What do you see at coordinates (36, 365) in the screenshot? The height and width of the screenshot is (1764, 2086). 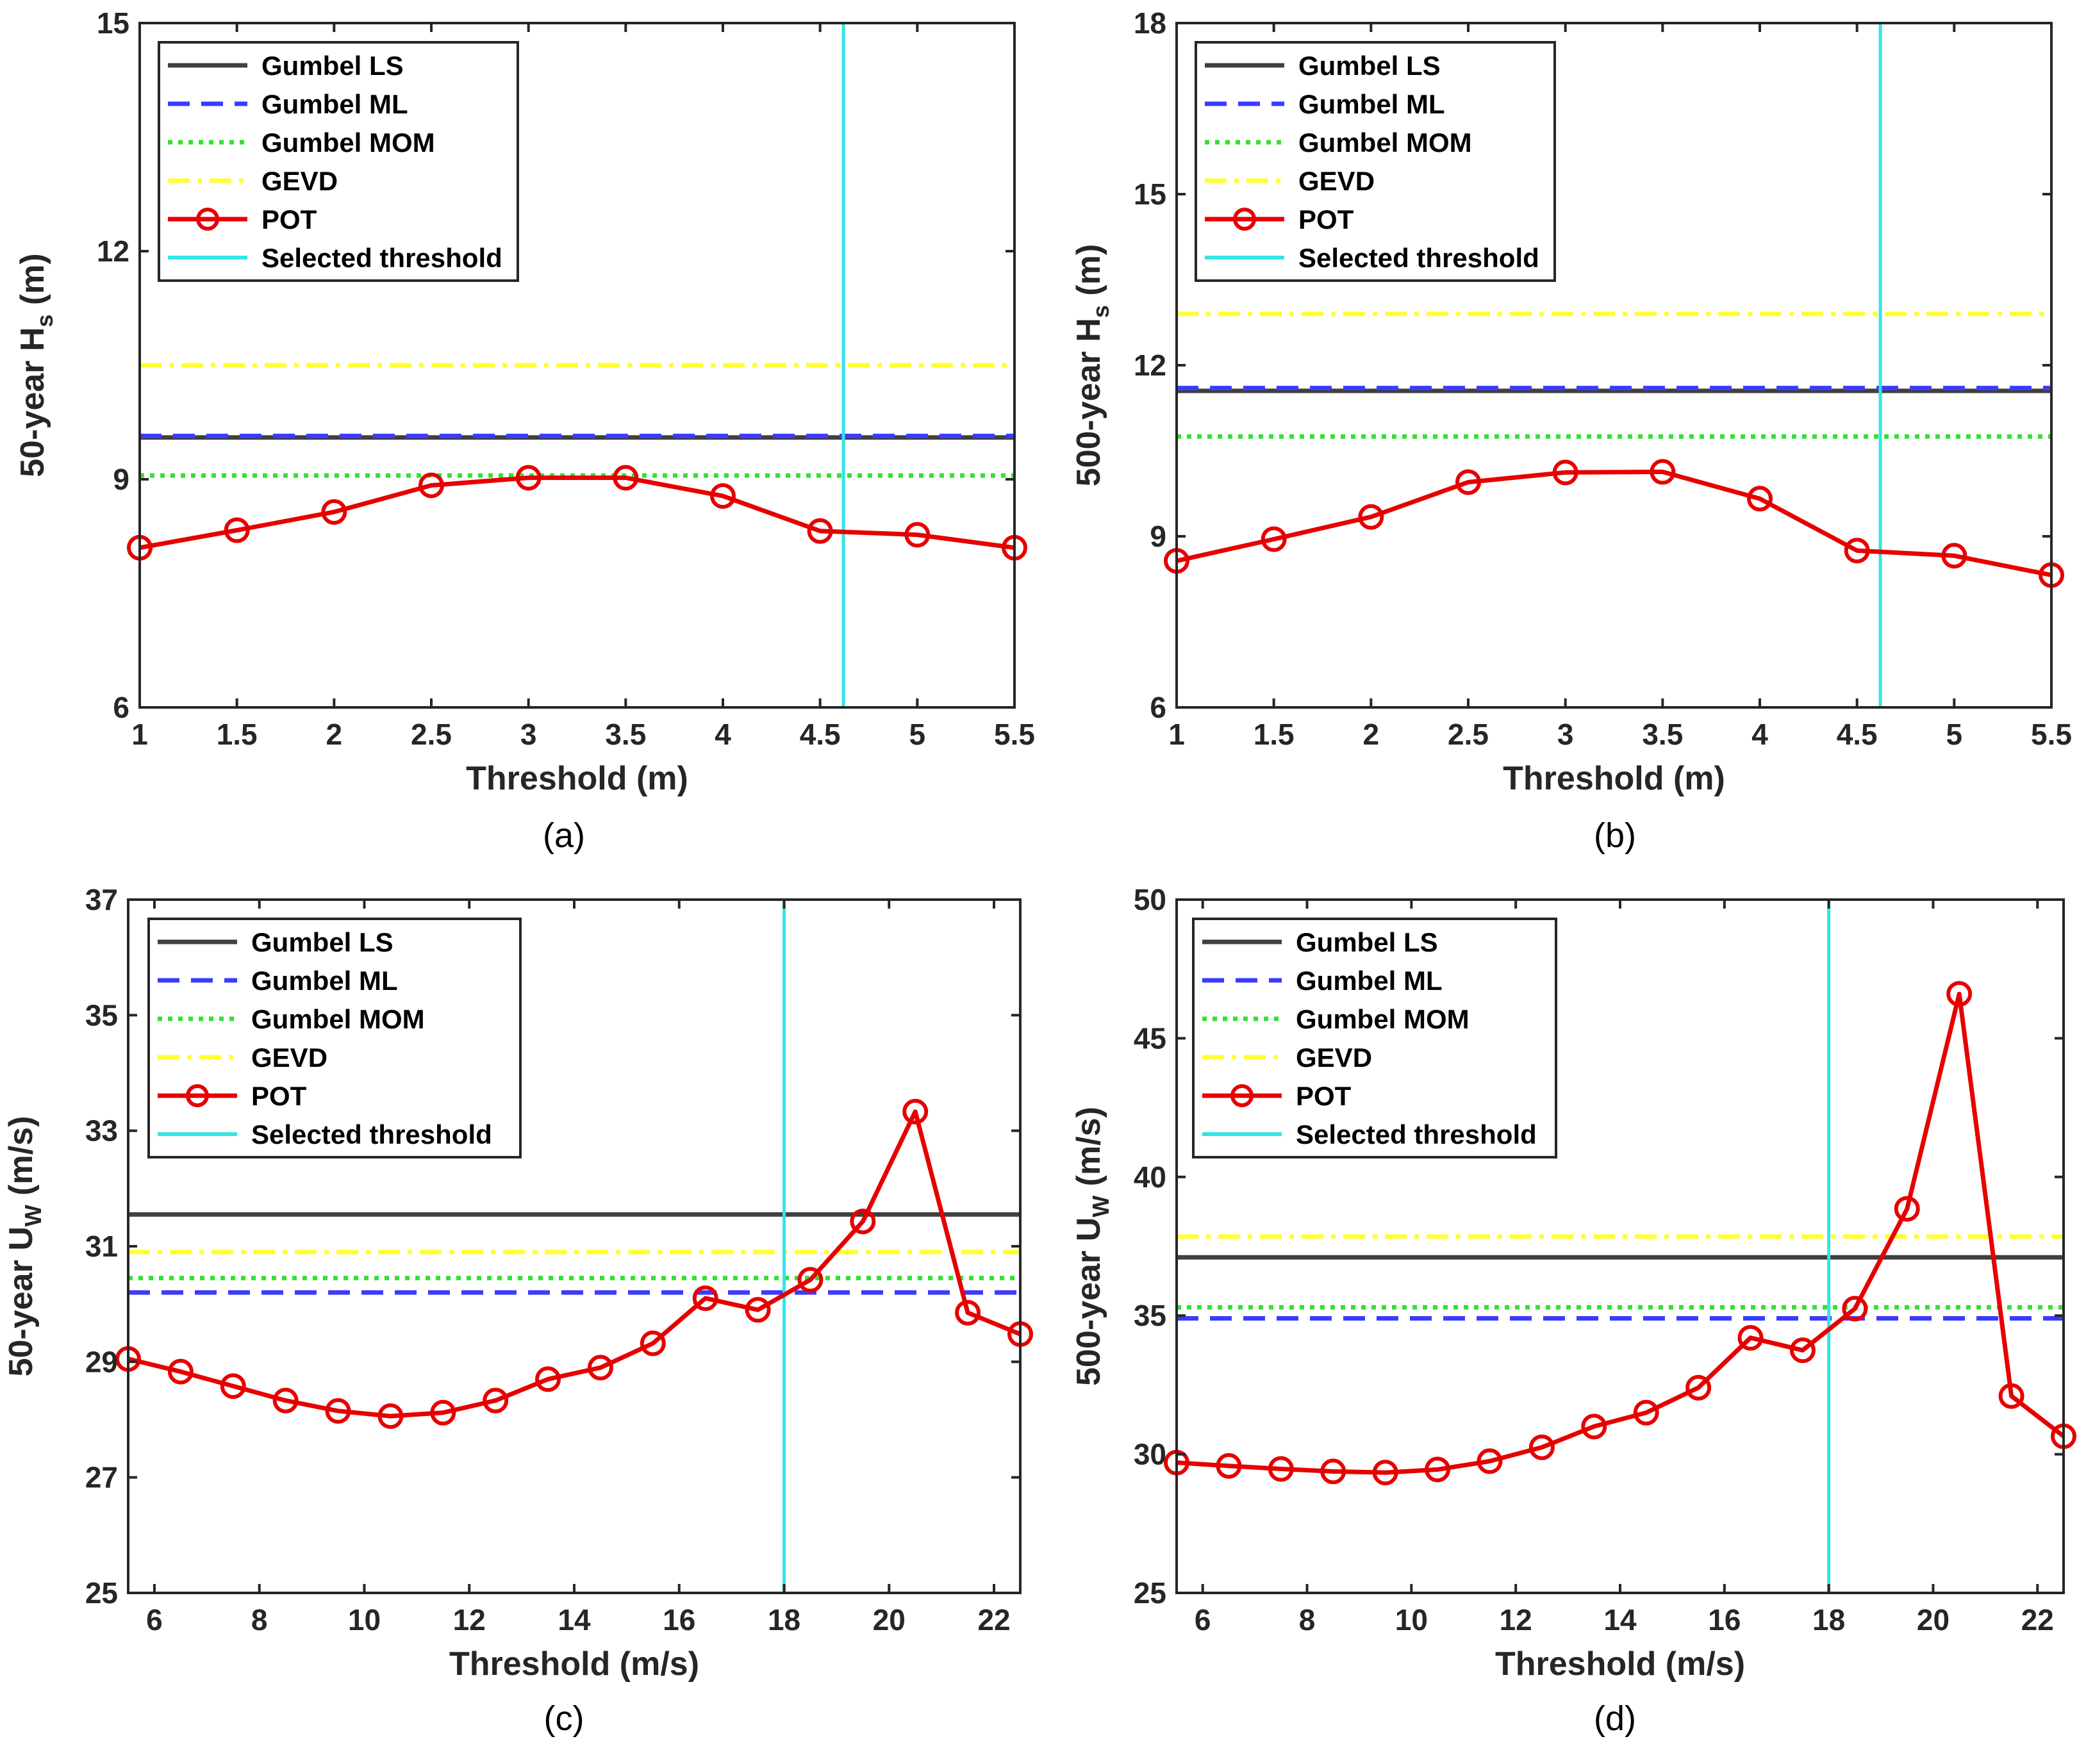 I see `y-axis-label: 50-year Hs (m)` at bounding box center [36, 365].